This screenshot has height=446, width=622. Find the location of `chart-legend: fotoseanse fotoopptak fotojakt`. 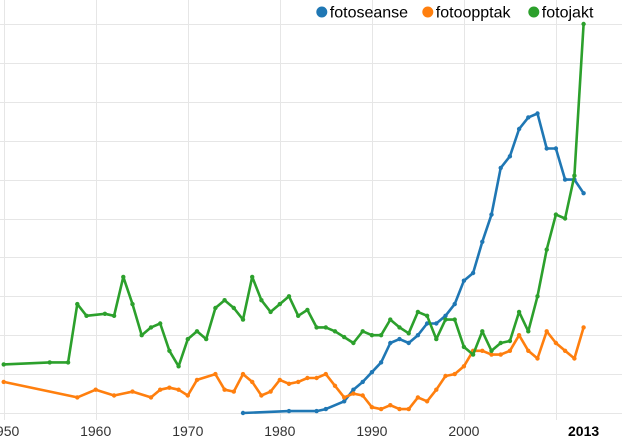

chart-legend: fotoseanse fotoopptak fotojakt is located at coordinates (455, 13).